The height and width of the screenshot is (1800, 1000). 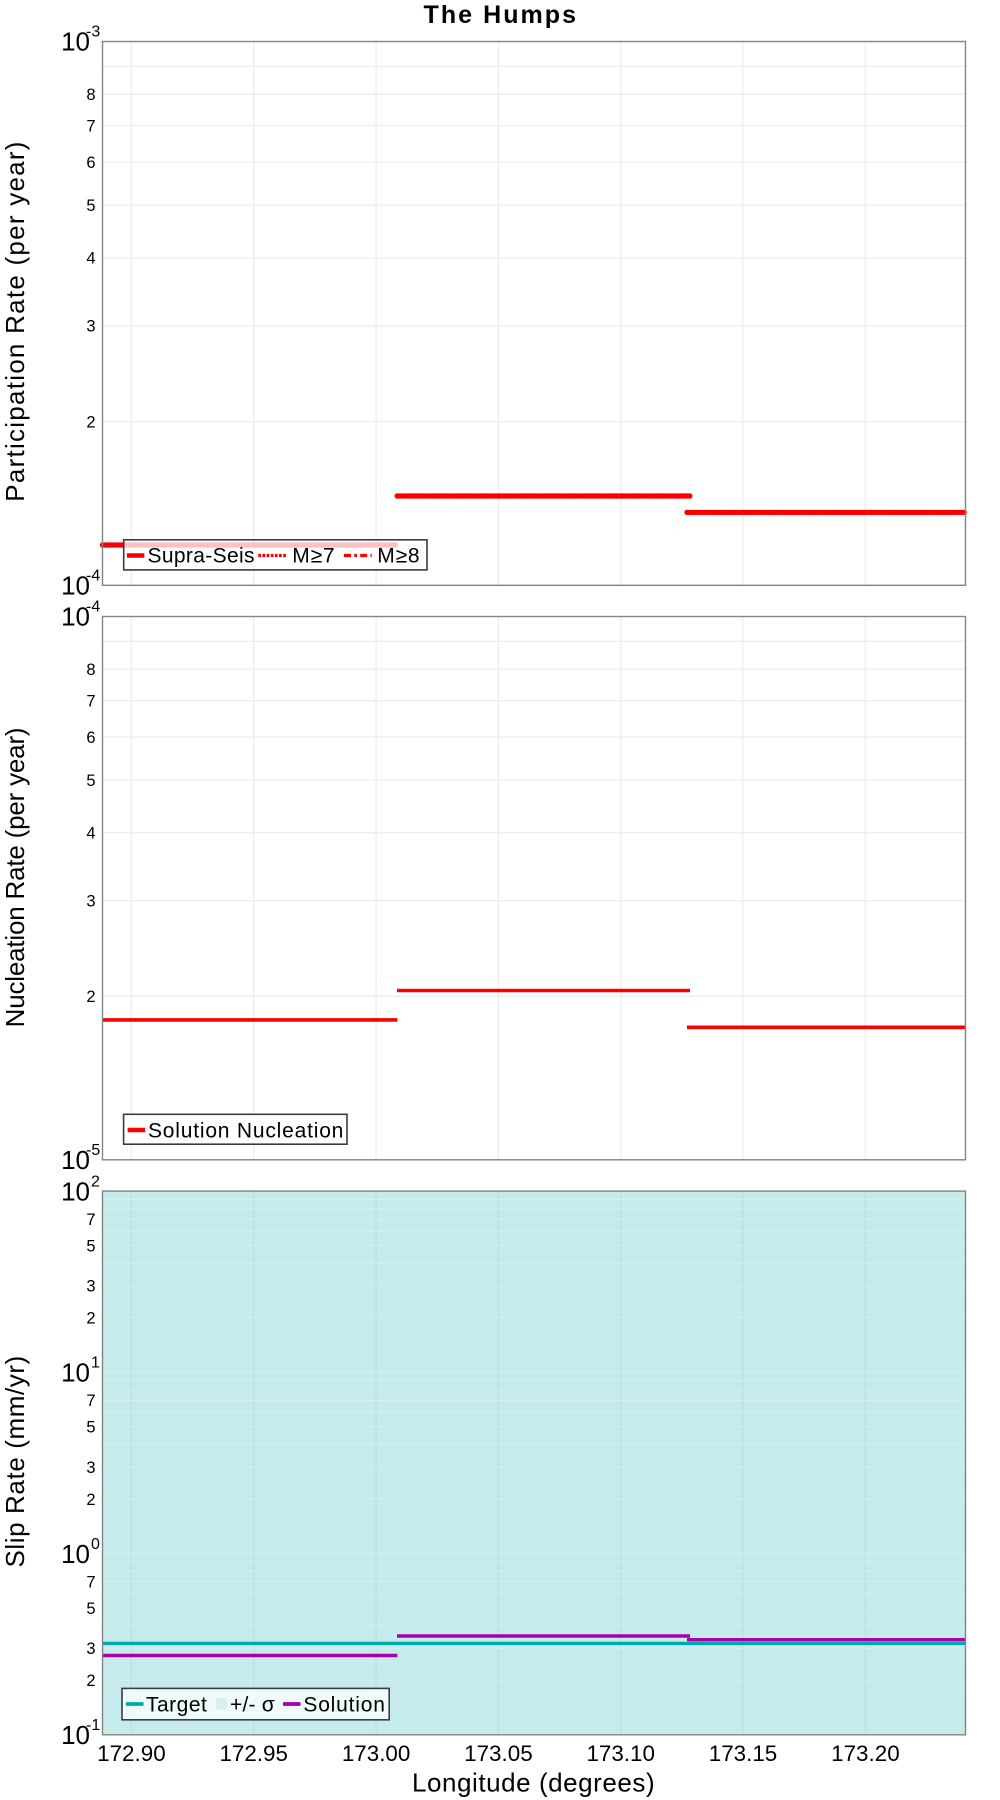 What do you see at coordinates (131, 1753) in the screenshot?
I see `svg-text: 172.90` at bounding box center [131, 1753].